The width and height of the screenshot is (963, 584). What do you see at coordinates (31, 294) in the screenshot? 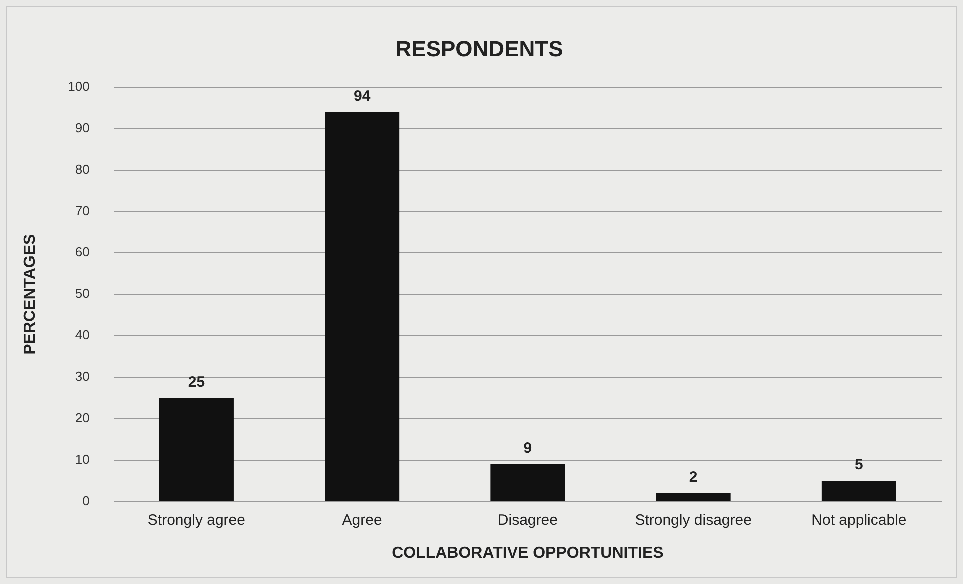
I see `y-axis-title: PERCENTAGES` at bounding box center [31, 294].